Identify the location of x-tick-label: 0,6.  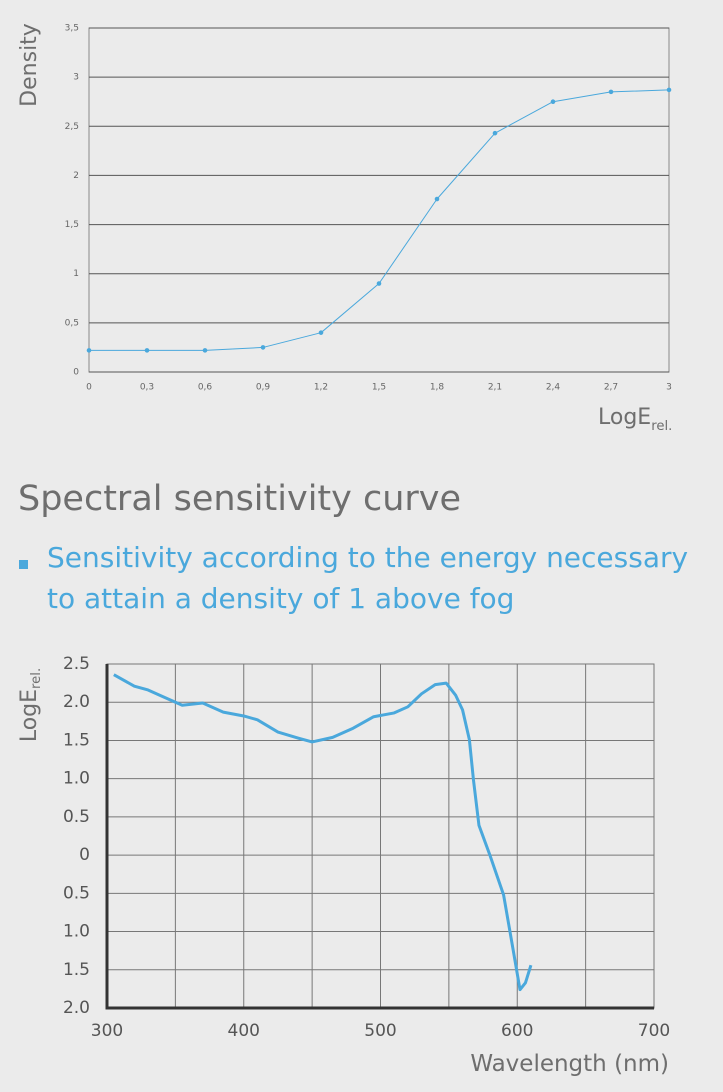
(205, 388).